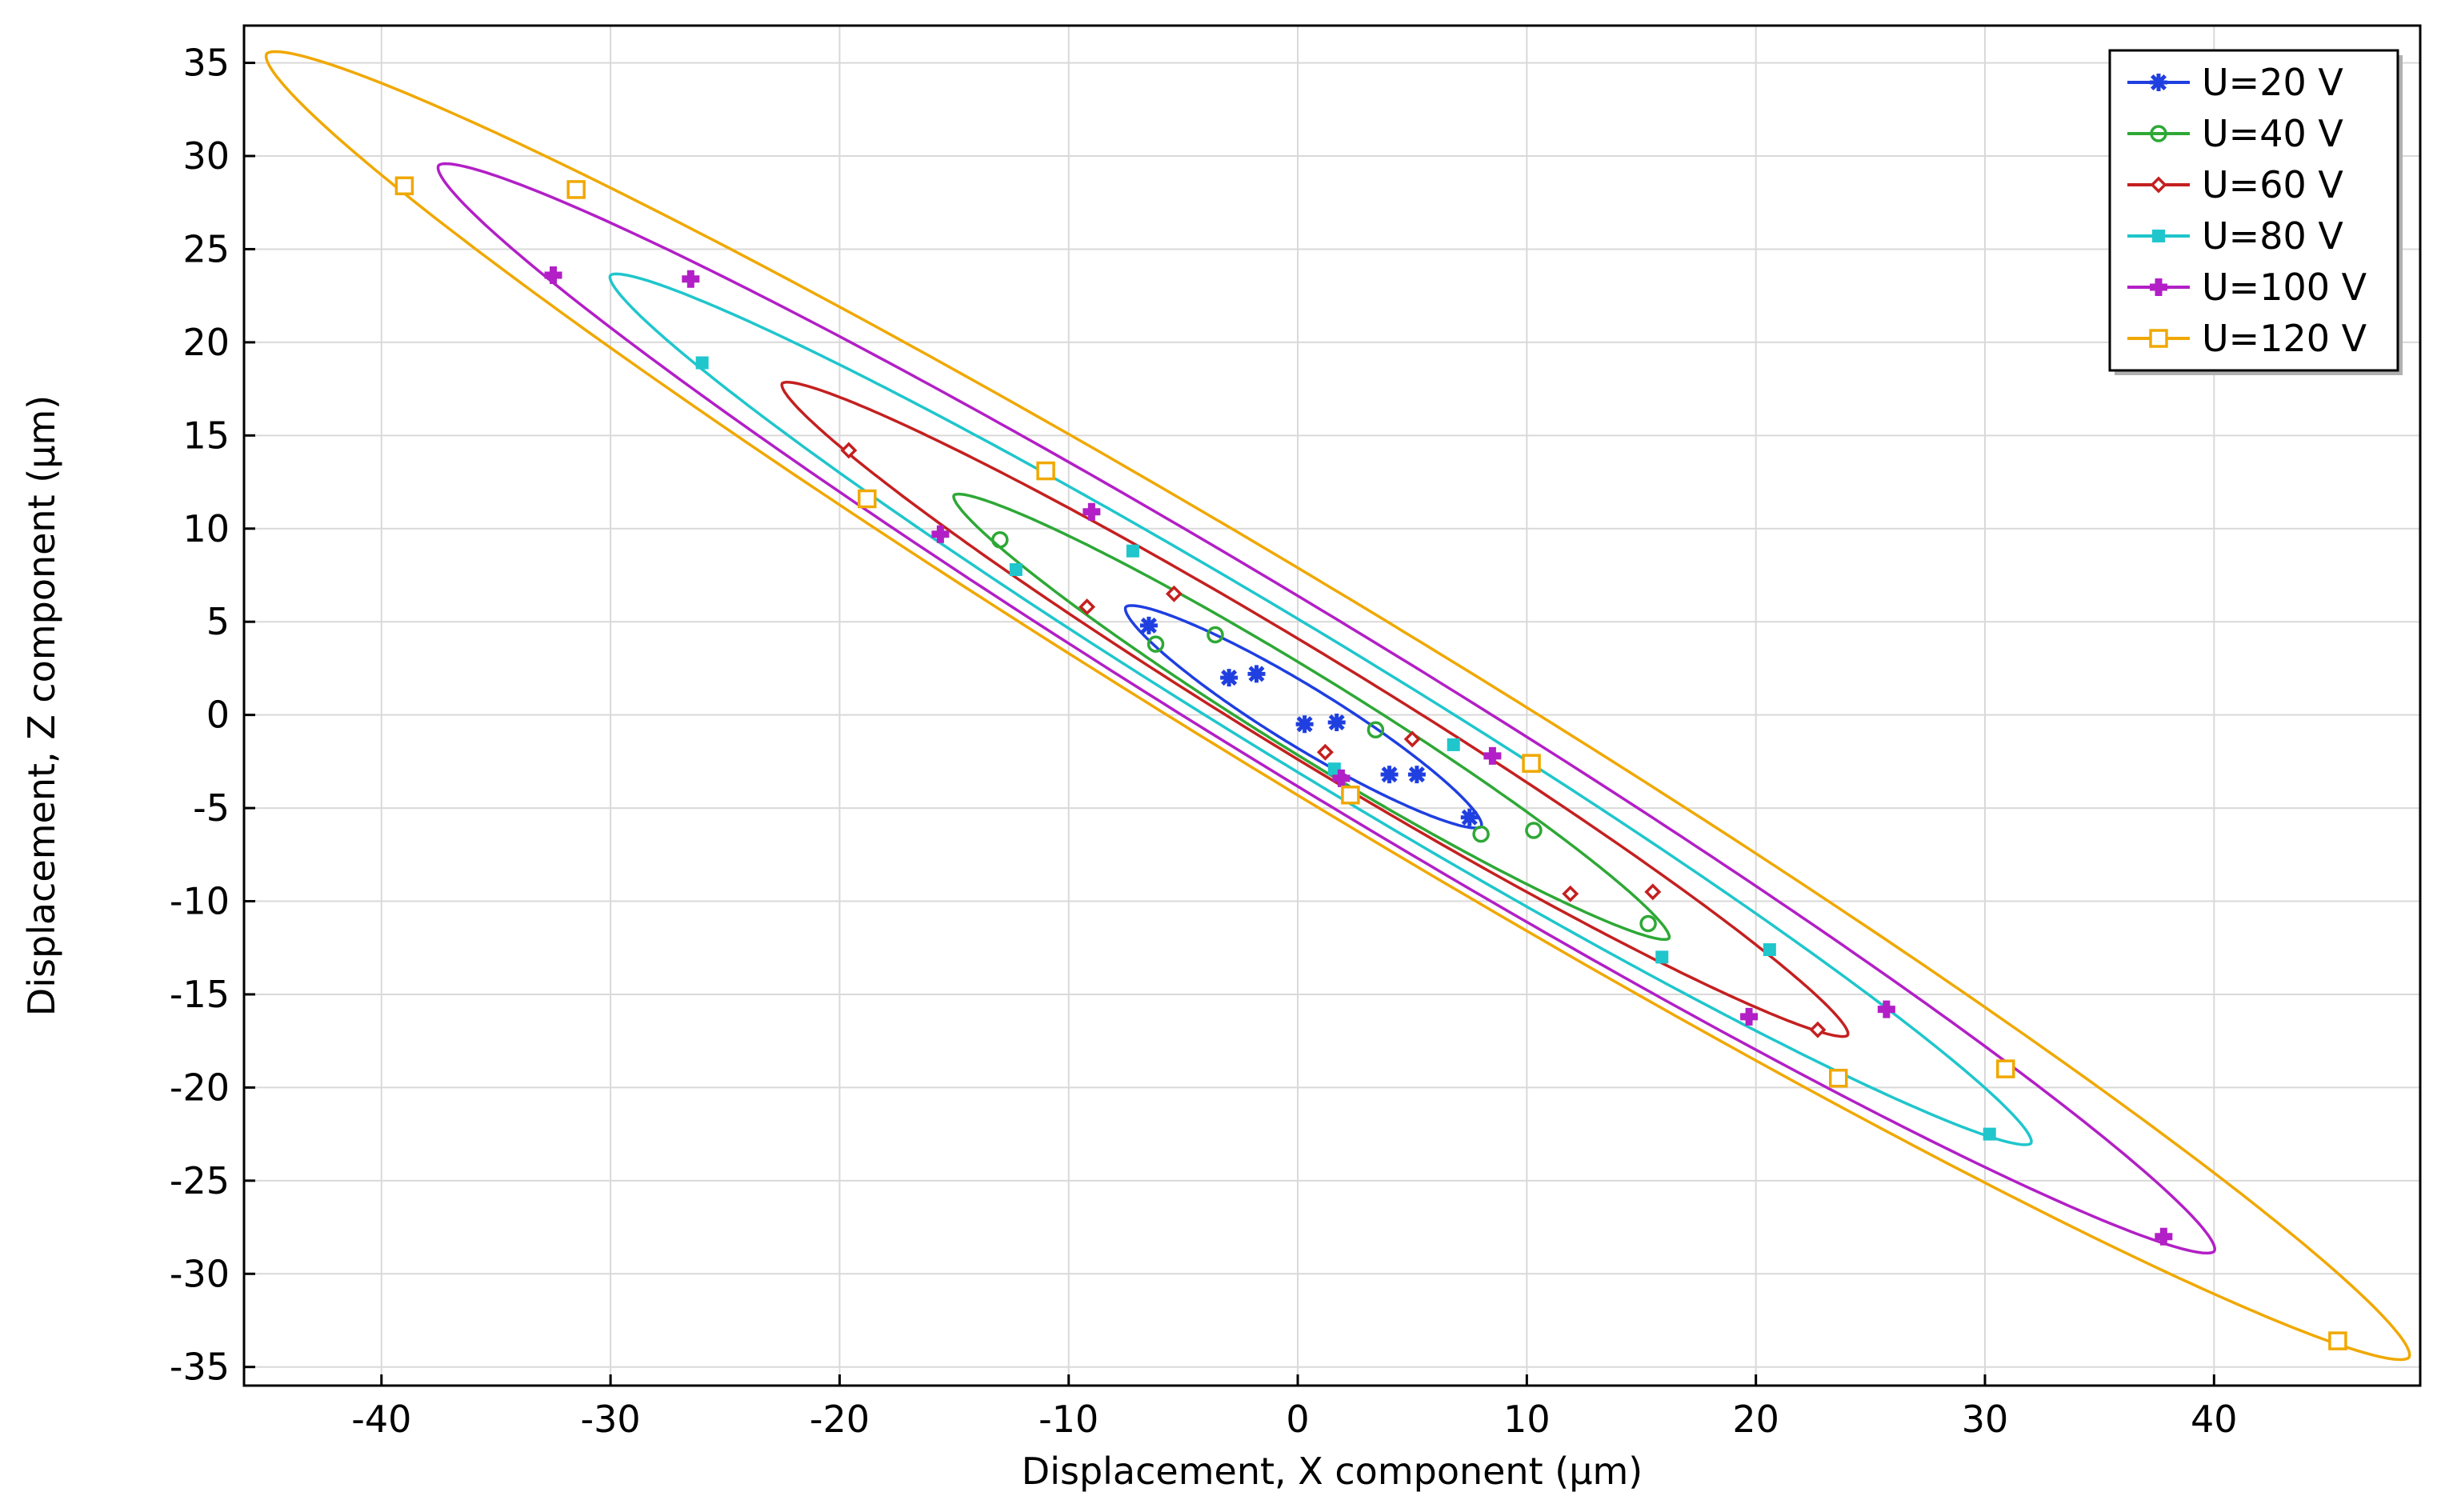 Image resolution: width=2441 pixels, height=1512 pixels. I want to click on y-tick-label: 30, so click(206, 156).